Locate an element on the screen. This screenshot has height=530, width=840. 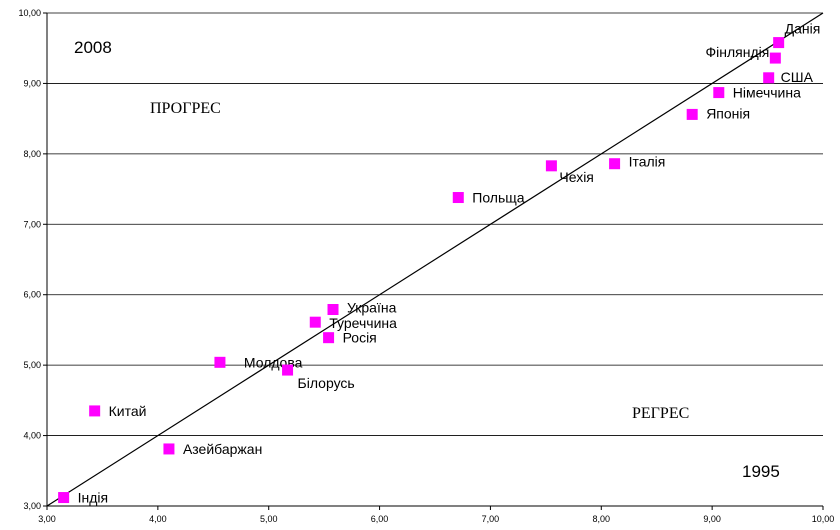
data-point-label: Німеччина is located at coordinates (767, 93).